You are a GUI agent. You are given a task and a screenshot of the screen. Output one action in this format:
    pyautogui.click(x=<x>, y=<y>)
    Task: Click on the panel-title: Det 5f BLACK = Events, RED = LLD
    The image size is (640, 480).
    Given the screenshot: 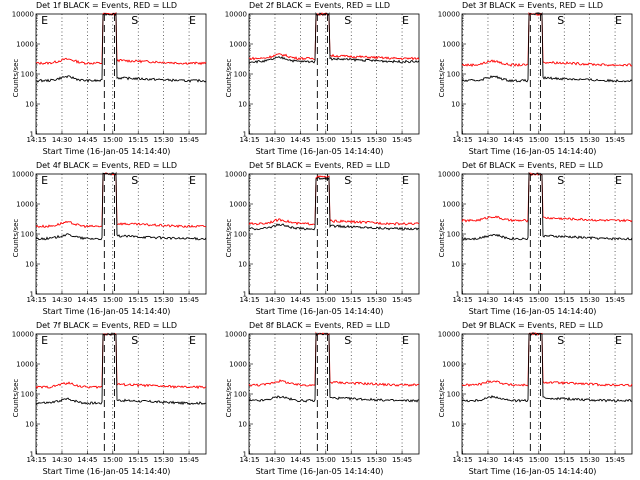 What is the action you would take?
    pyautogui.click(x=319, y=165)
    